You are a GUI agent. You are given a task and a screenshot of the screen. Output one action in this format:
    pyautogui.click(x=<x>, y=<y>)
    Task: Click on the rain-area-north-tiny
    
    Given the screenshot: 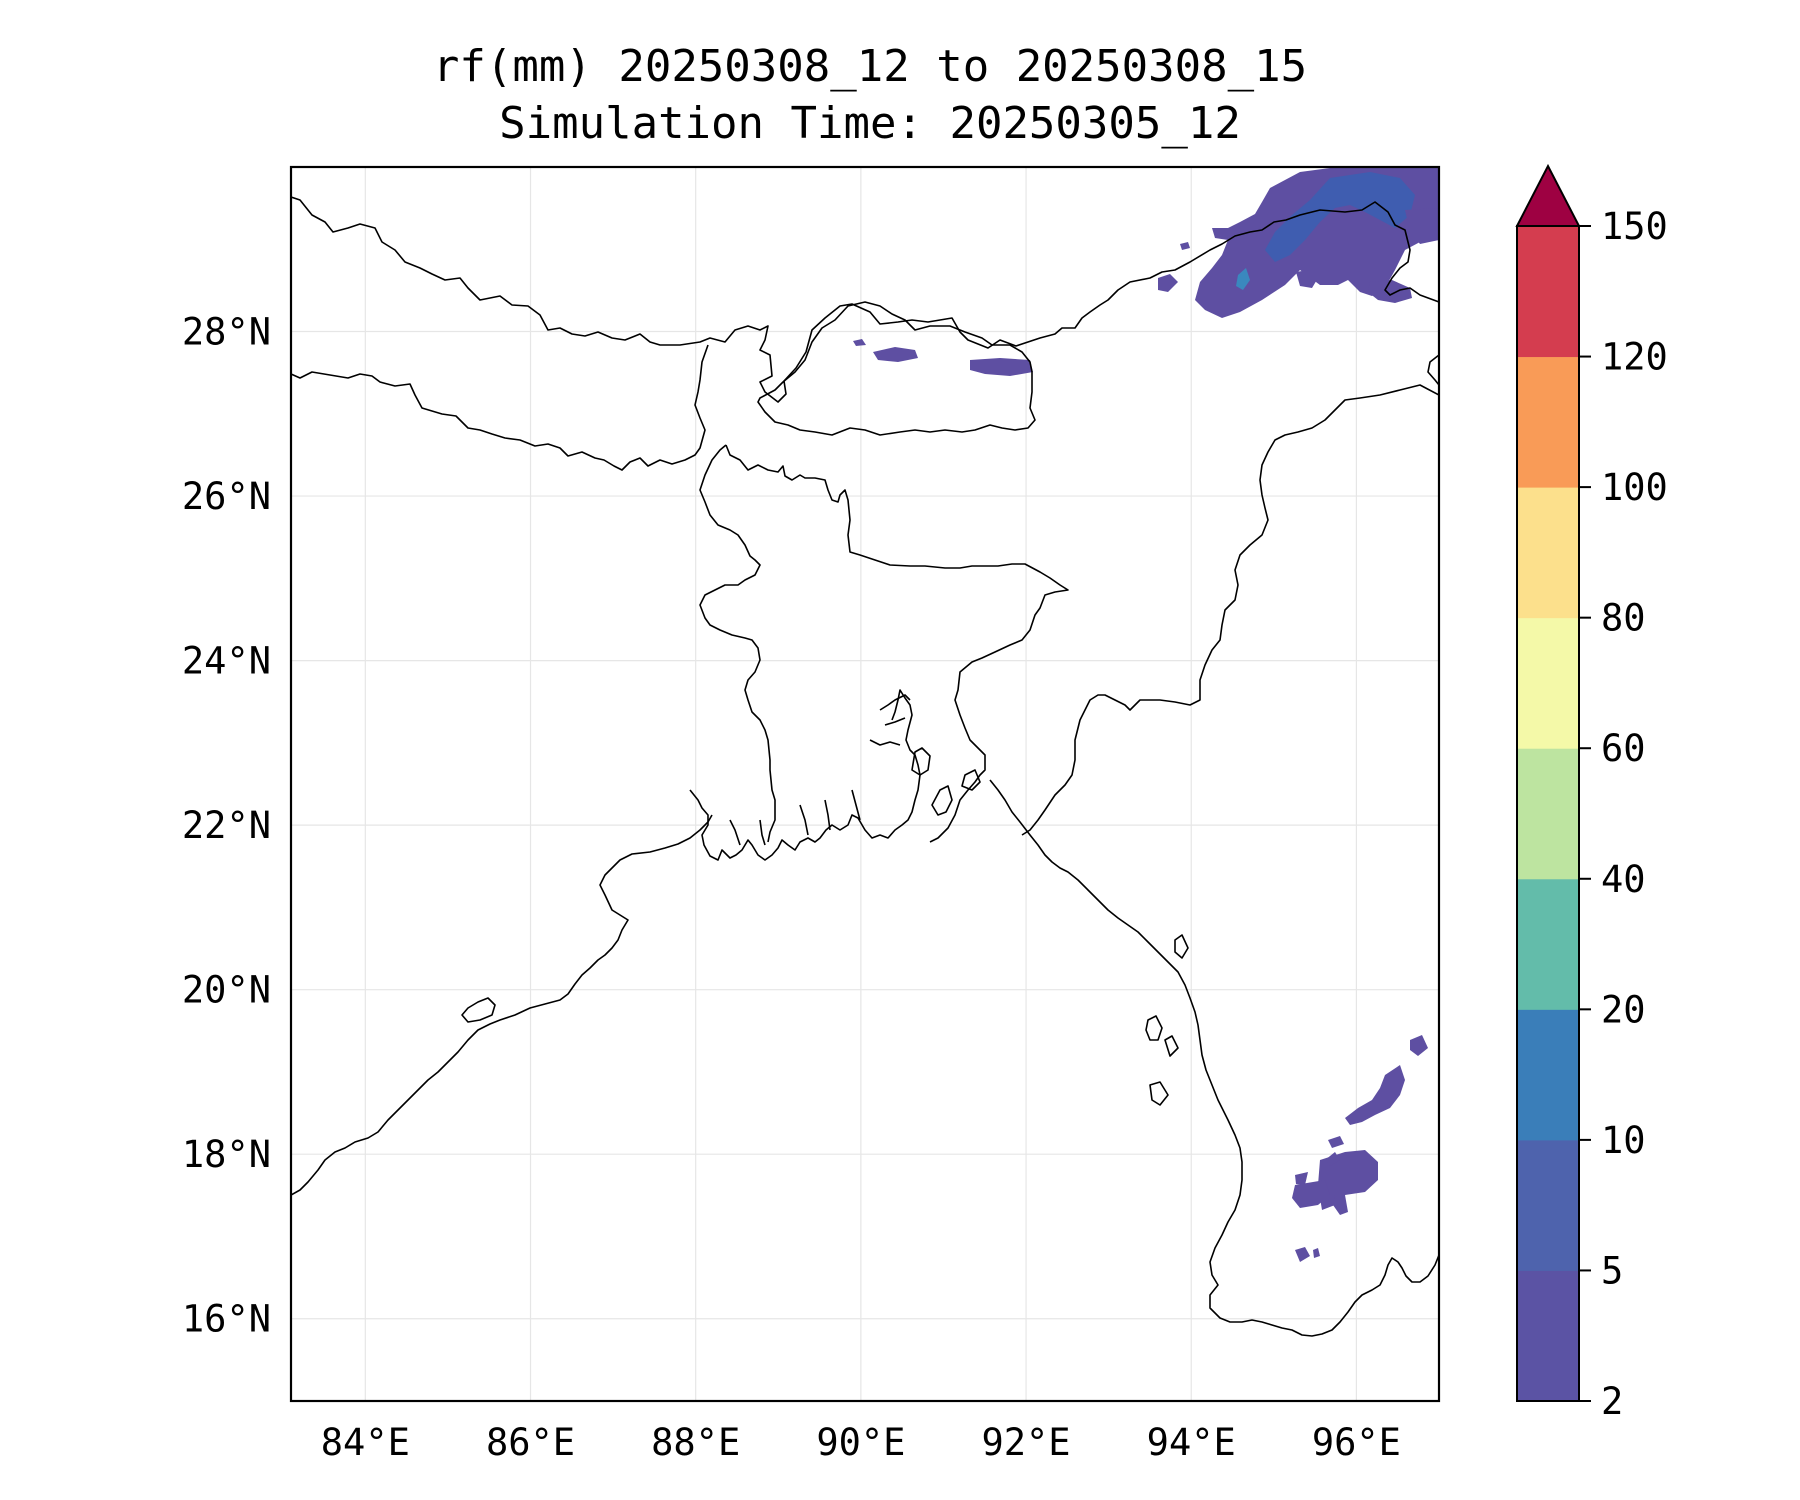 What is the action you would take?
    pyautogui.click(x=1185, y=246)
    